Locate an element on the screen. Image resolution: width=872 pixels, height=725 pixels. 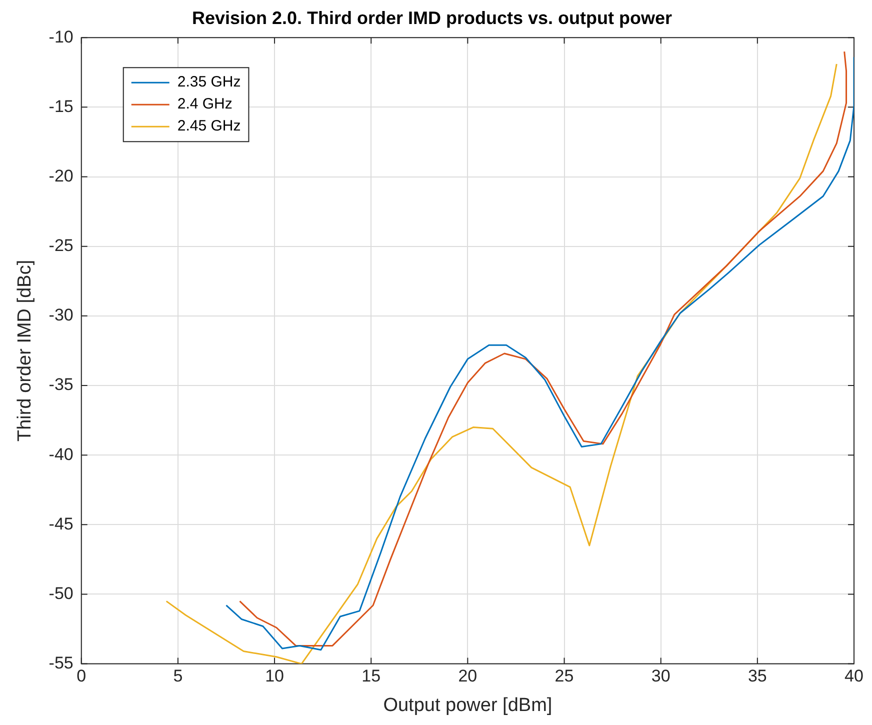
y-tick-label: -10 is located at coordinates (61, 36).